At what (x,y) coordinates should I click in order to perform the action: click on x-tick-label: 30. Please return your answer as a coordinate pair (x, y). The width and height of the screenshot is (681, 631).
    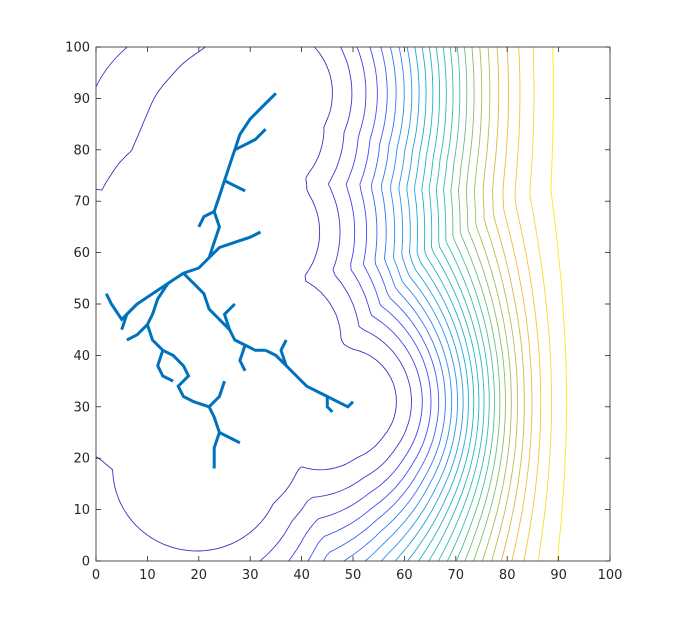
    Looking at the image, I should click on (250, 575).